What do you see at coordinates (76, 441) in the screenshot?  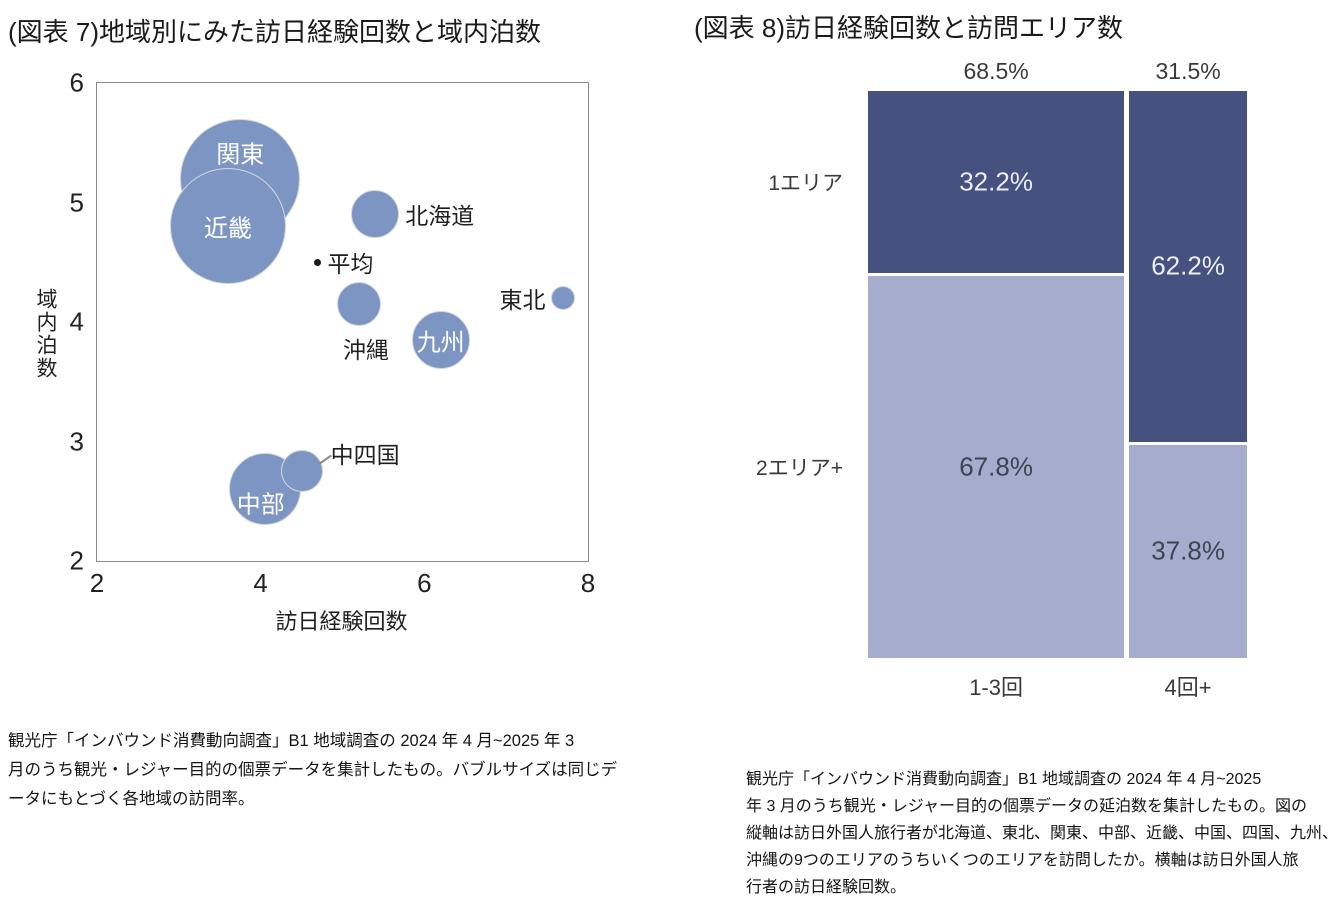 I see `fig7-y-tick-3: 3` at bounding box center [76, 441].